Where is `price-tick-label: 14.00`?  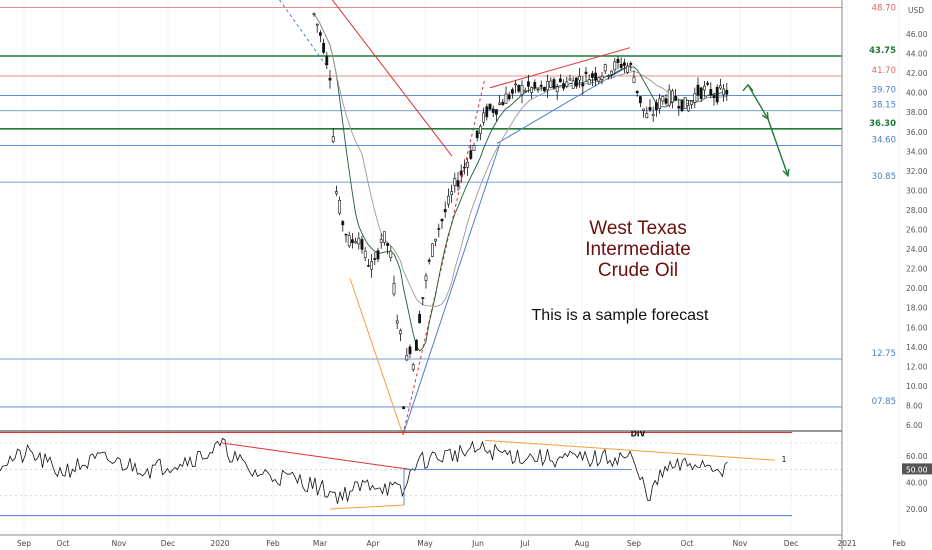
price-tick-label: 14.00 is located at coordinates (917, 347).